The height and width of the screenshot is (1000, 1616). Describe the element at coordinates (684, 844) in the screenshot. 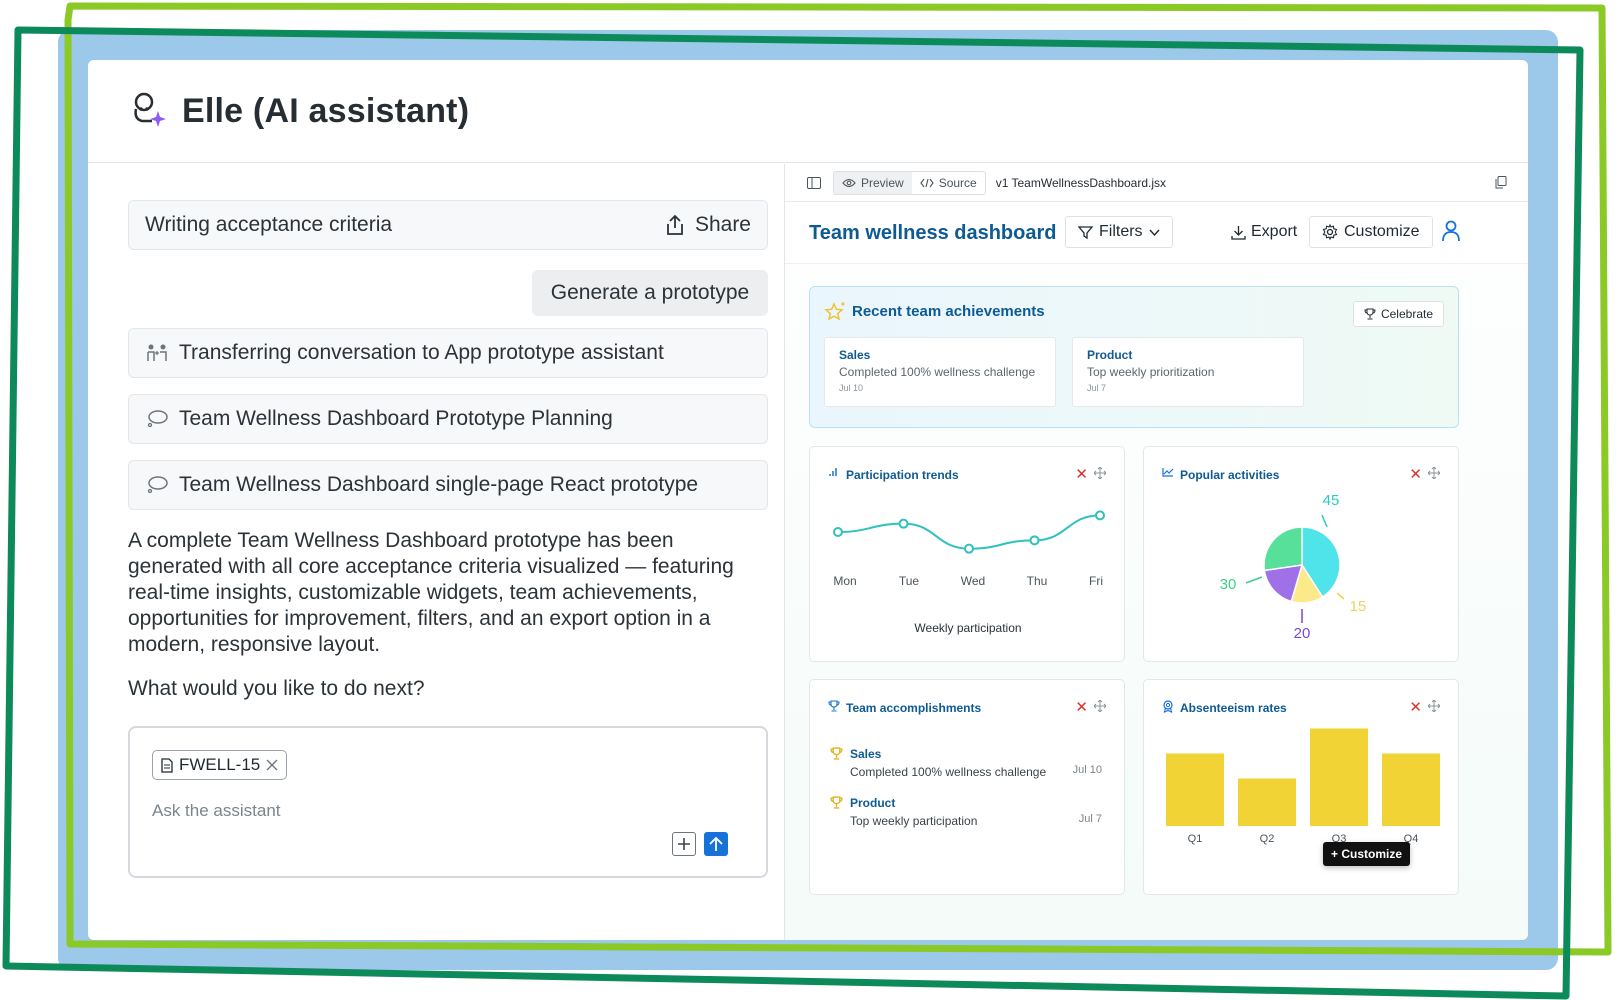

I see `add-button` at that location.